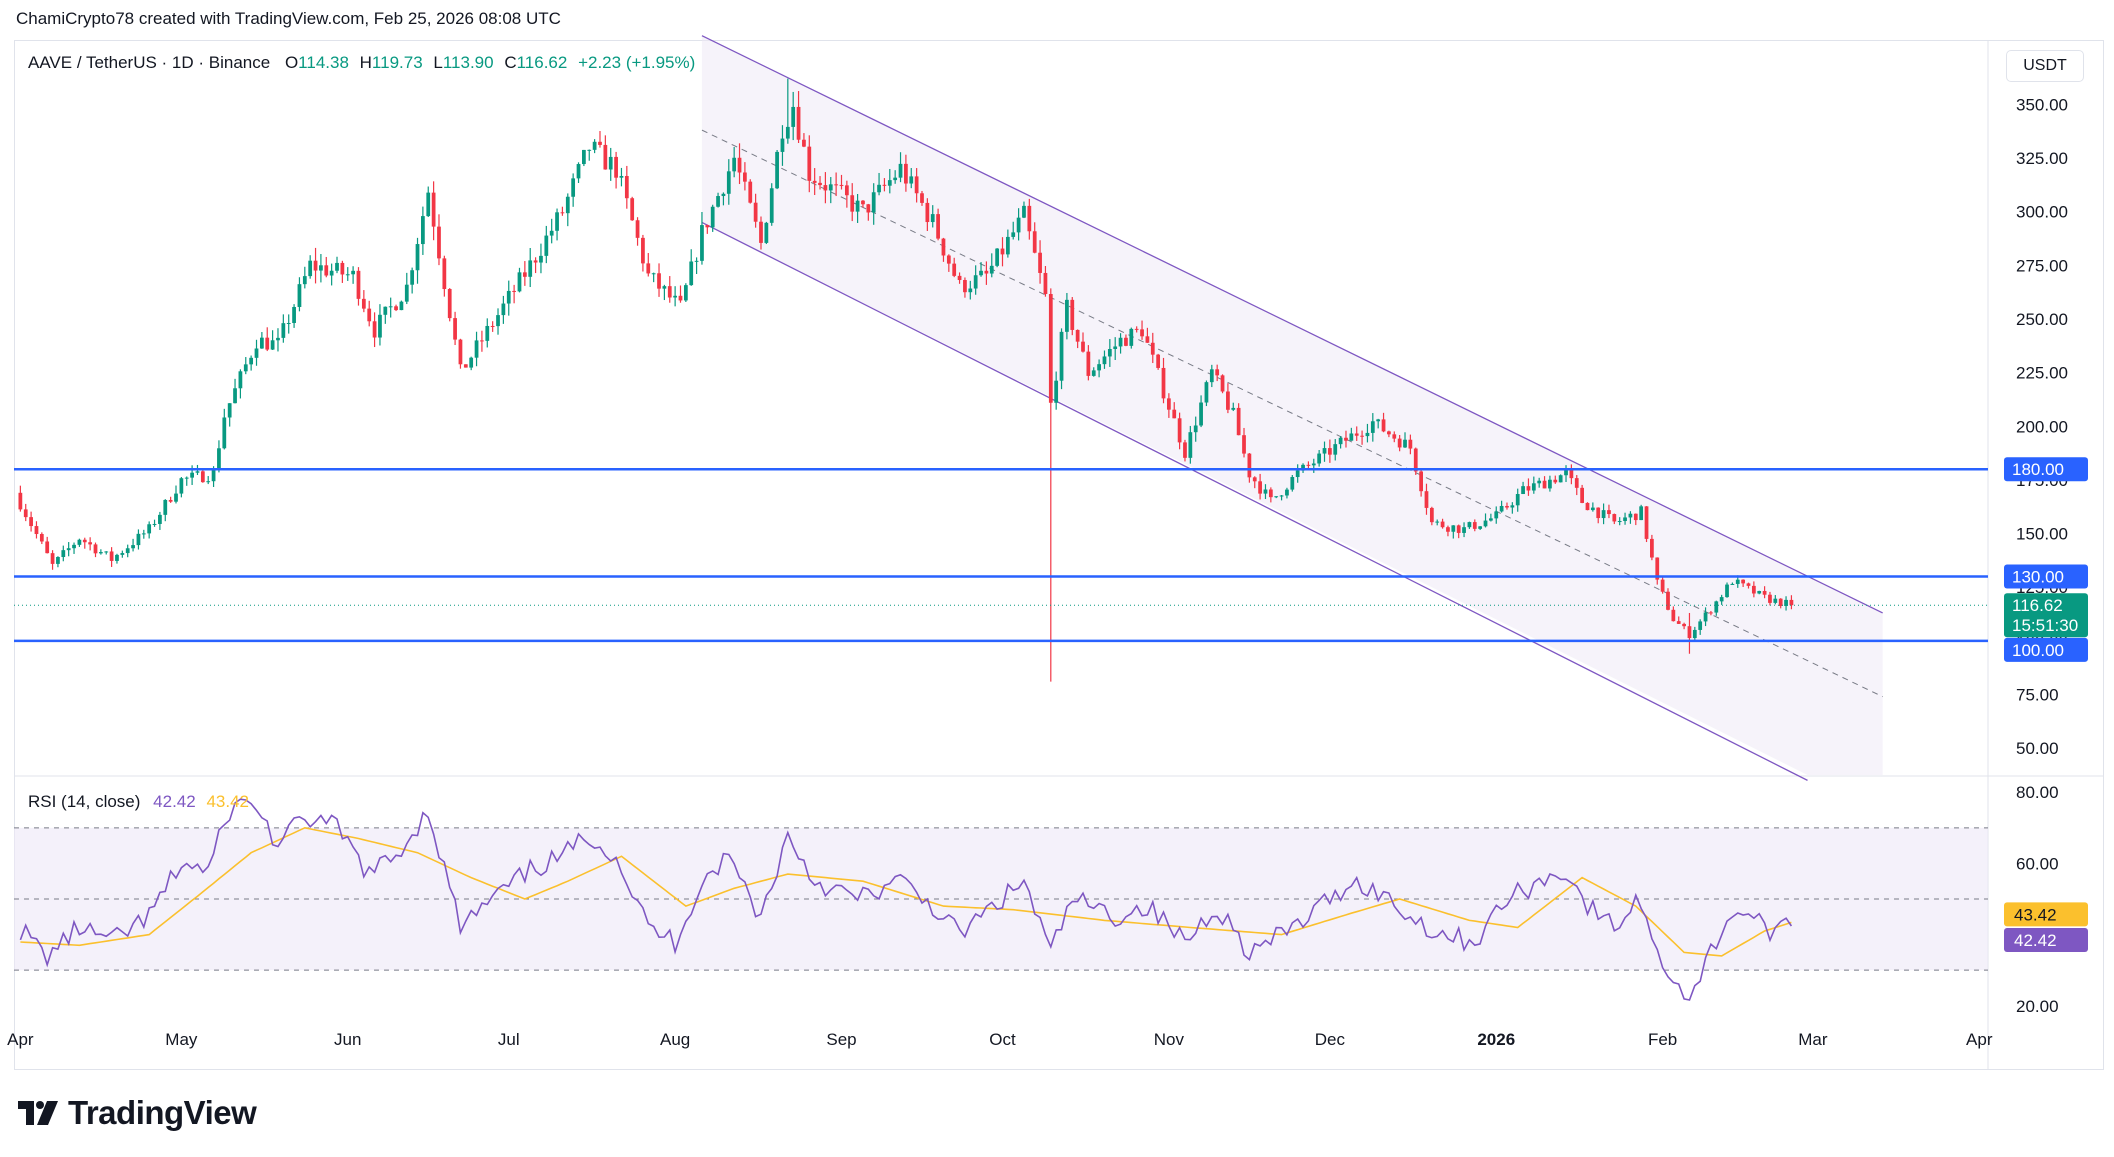  I want to click on rsi-legend: RSI (14, close) 42.42 43.42, so click(138, 802).